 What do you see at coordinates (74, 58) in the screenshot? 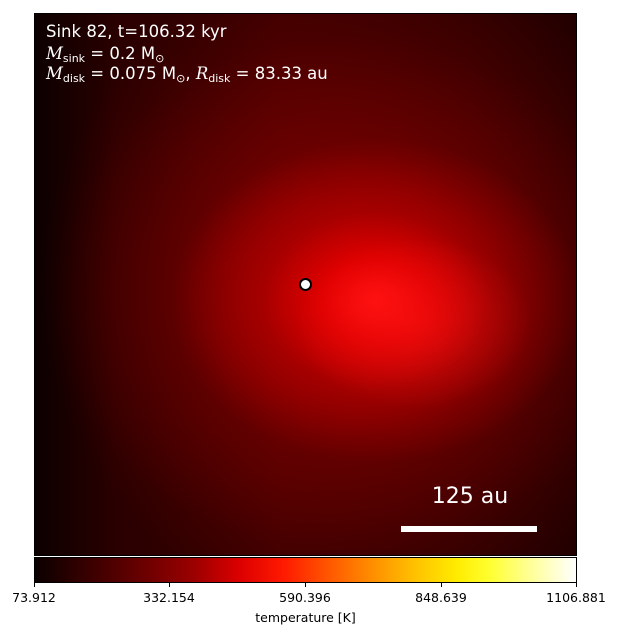
I see `m-sink-subscript: sink` at bounding box center [74, 58].